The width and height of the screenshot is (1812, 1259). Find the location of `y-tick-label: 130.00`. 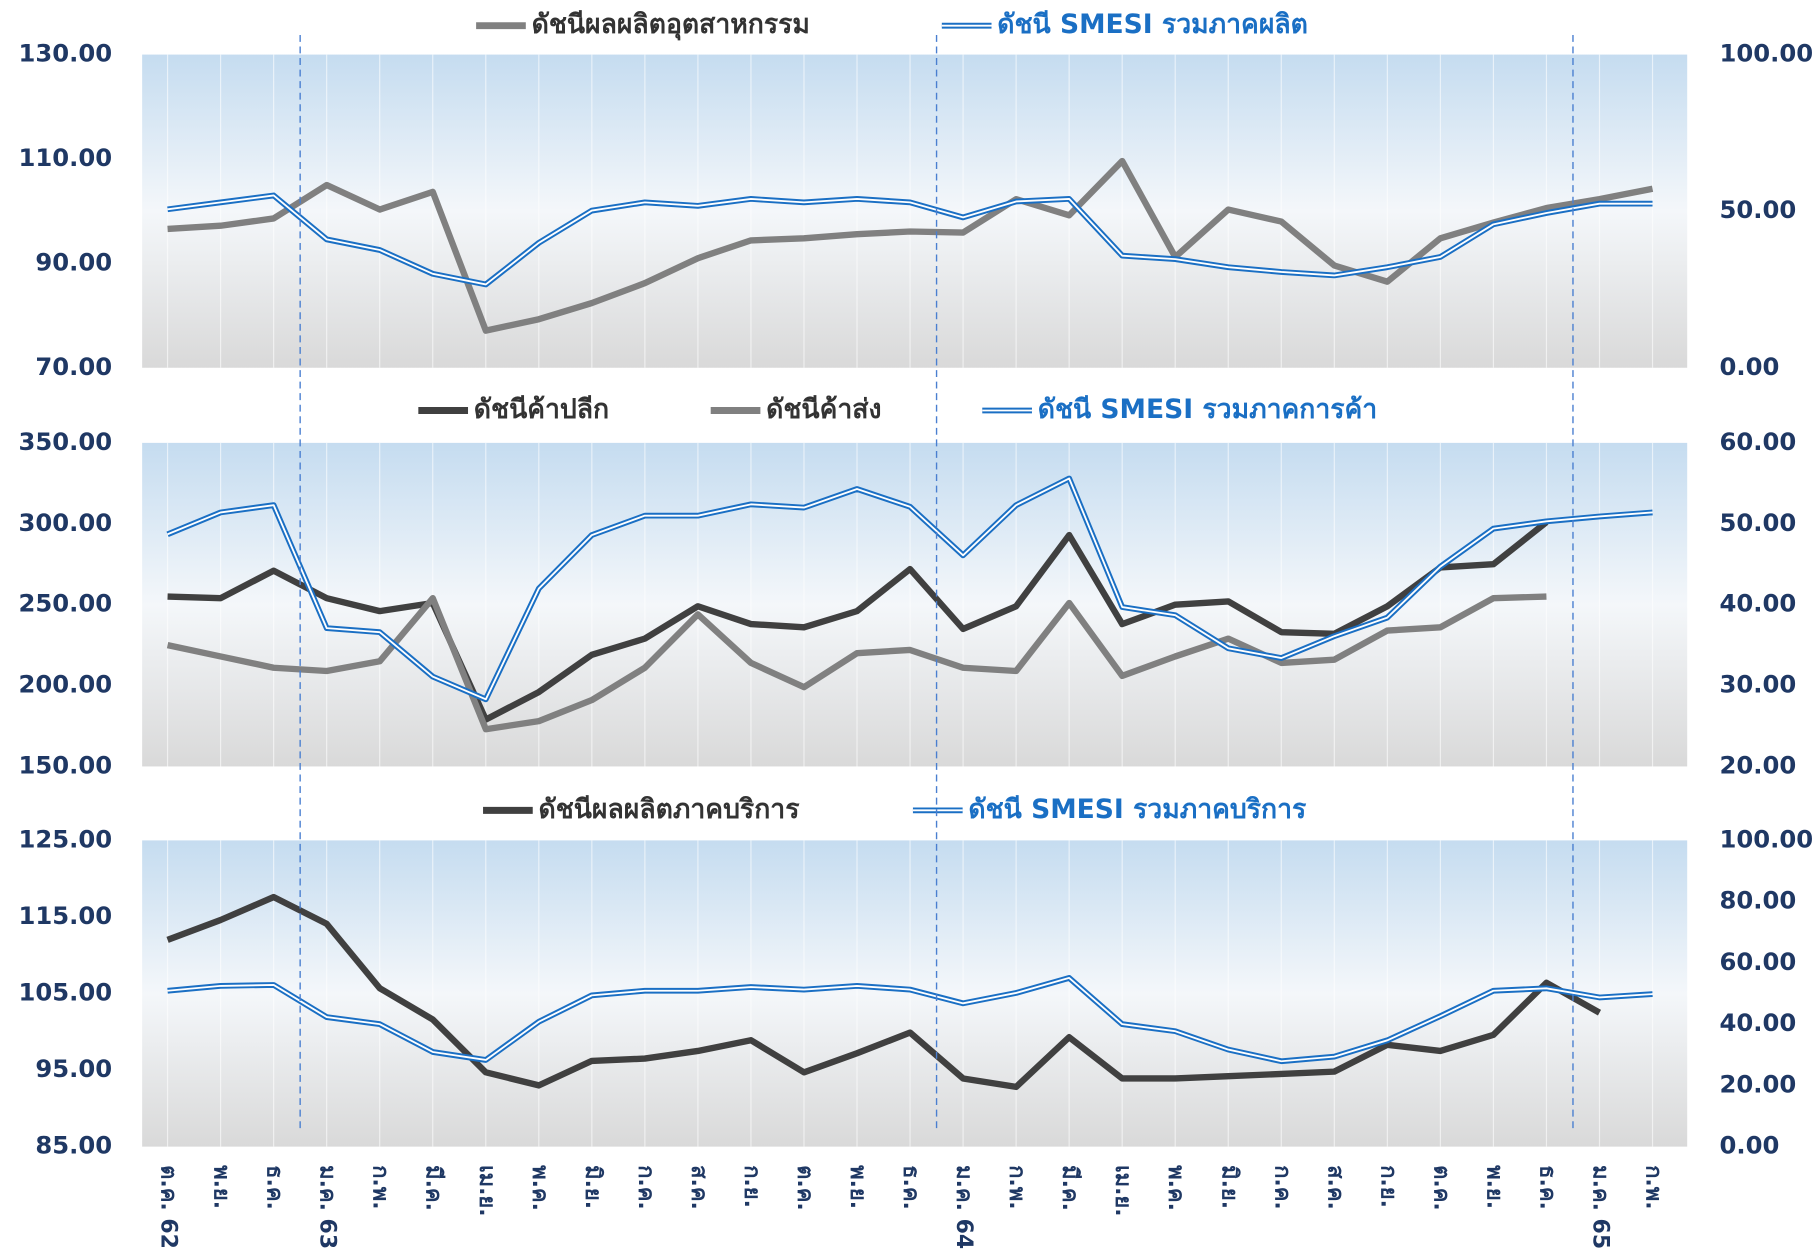

y-tick-label: 130.00 is located at coordinates (66, 53).